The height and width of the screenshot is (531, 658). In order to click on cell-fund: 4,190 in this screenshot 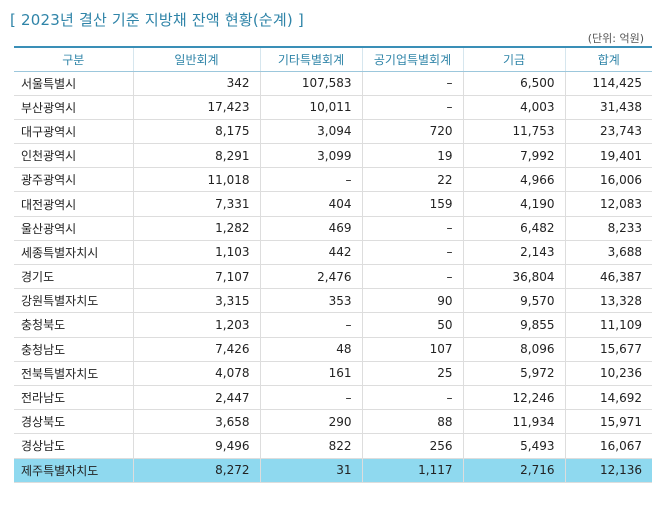, I will do `click(513, 204)`.